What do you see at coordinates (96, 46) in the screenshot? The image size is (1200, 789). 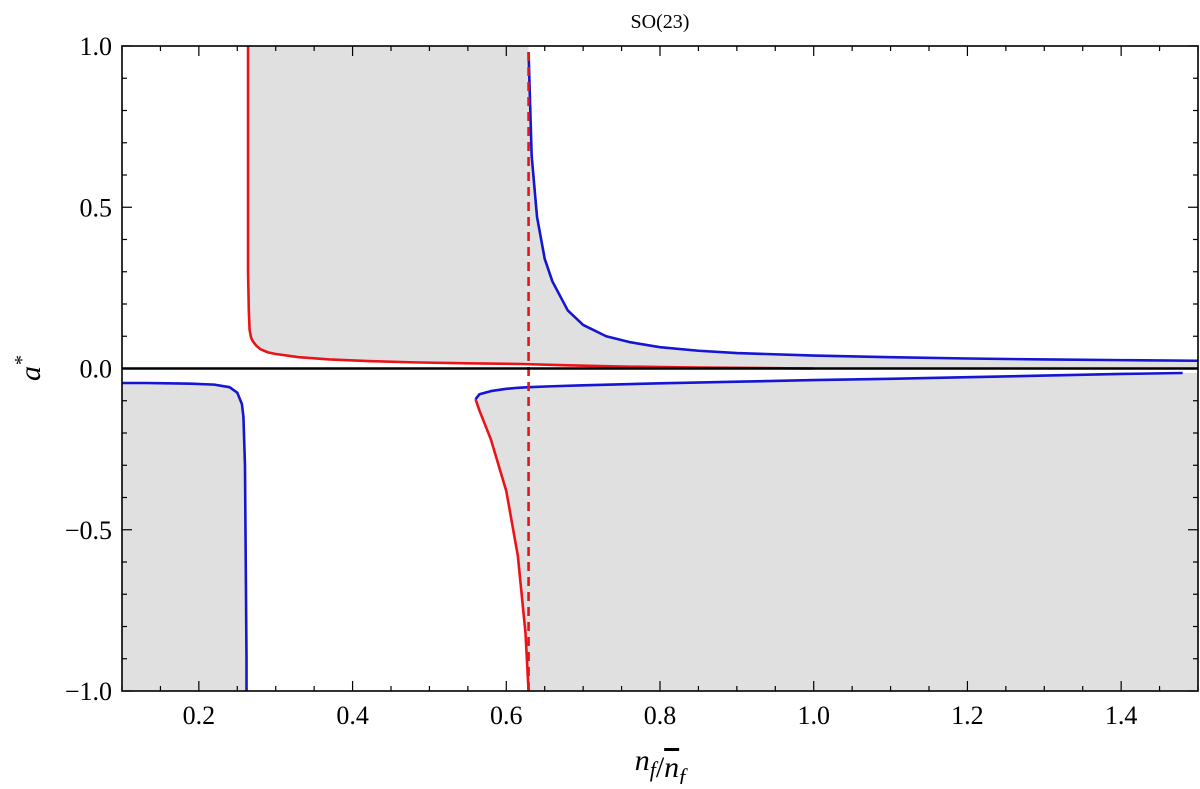 I see `y-tick-label: 1.0` at bounding box center [96, 46].